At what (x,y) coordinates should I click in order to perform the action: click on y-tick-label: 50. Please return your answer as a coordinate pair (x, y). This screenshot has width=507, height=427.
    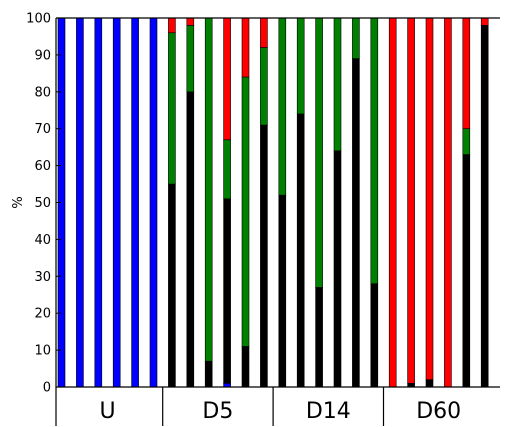
    Looking at the image, I should click on (42, 203).